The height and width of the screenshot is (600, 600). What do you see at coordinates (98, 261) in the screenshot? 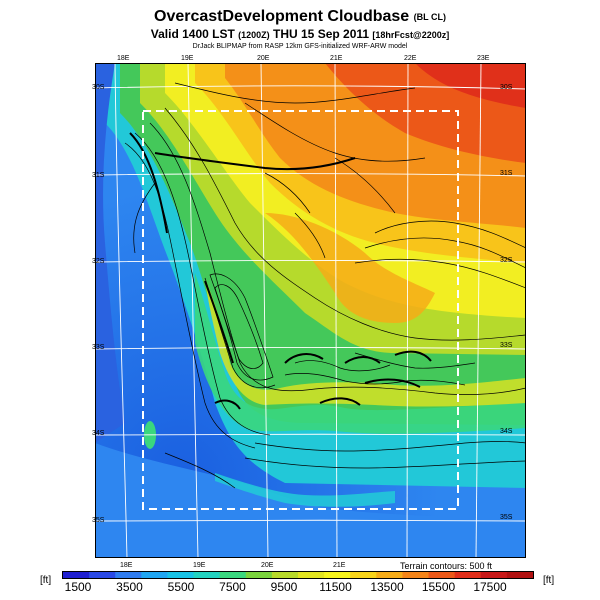
I see `lat-label-left: 32S` at bounding box center [98, 261].